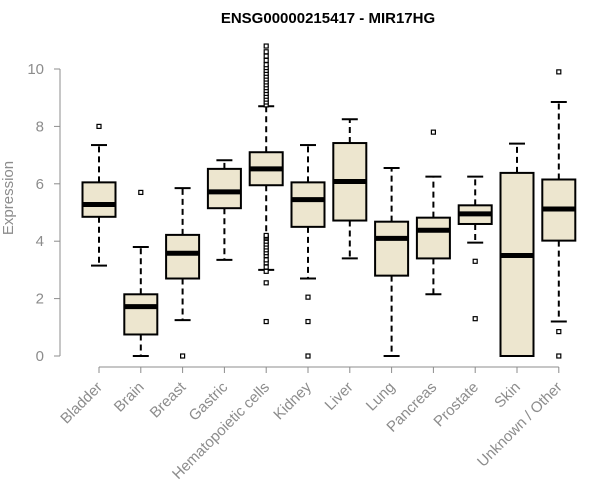 The width and height of the screenshot is (600, 500). What do you see at coordinates (129, 397) in the screenshot?
I see `x-tick-label: Brain` at bounding box center [129, 397].